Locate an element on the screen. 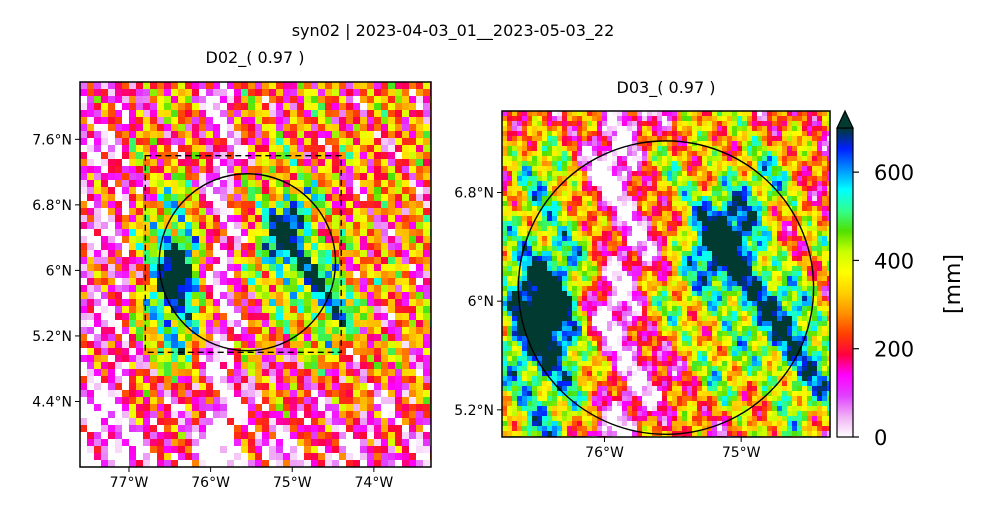 Image resolution: width=985 pixels, height=511 pixels. figure-title: syn02 | 2023-04-03_01__2023-05-03_22 is located at coordinates (453, 31).